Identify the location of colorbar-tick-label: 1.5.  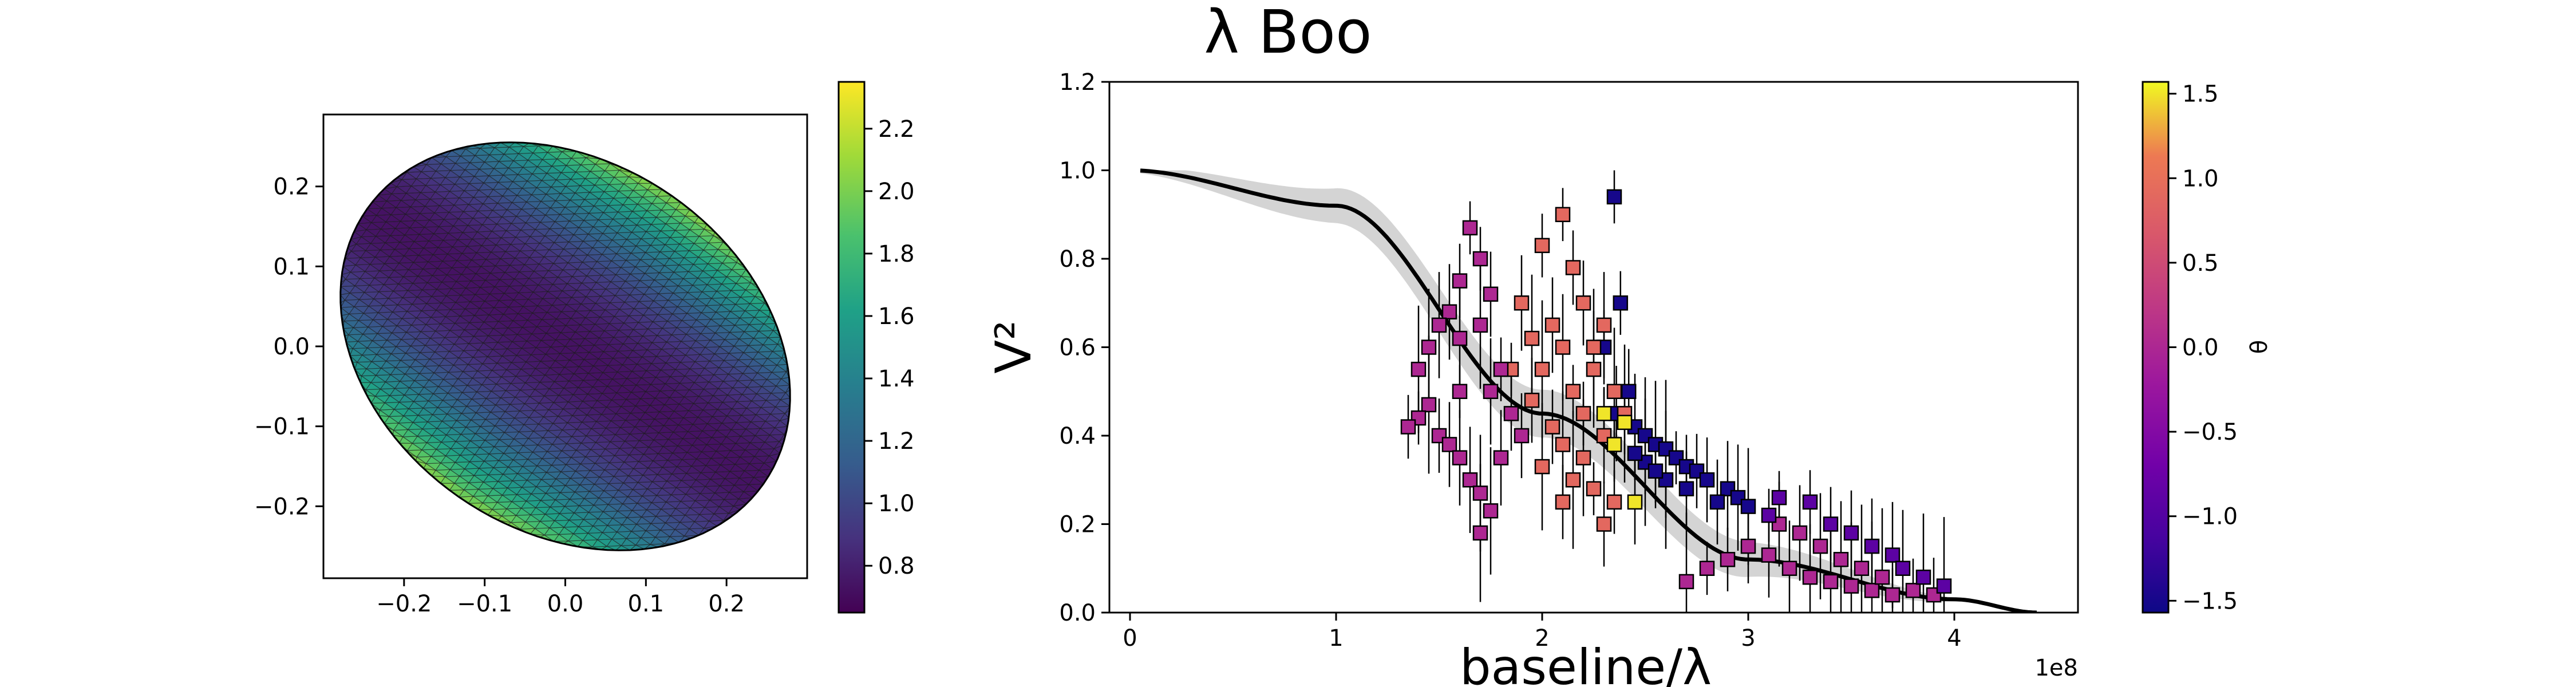
(2200, 95).